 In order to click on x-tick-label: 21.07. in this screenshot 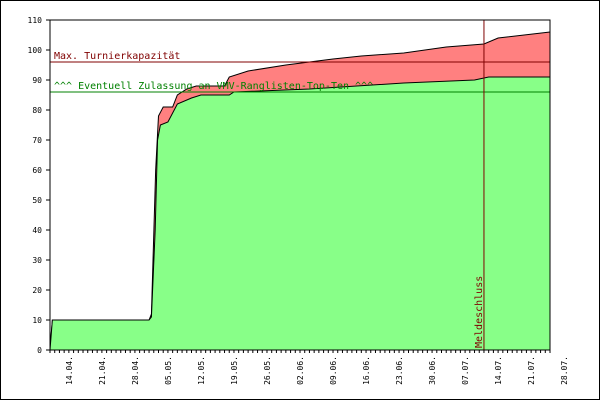, I will do `click(531, 370)`.